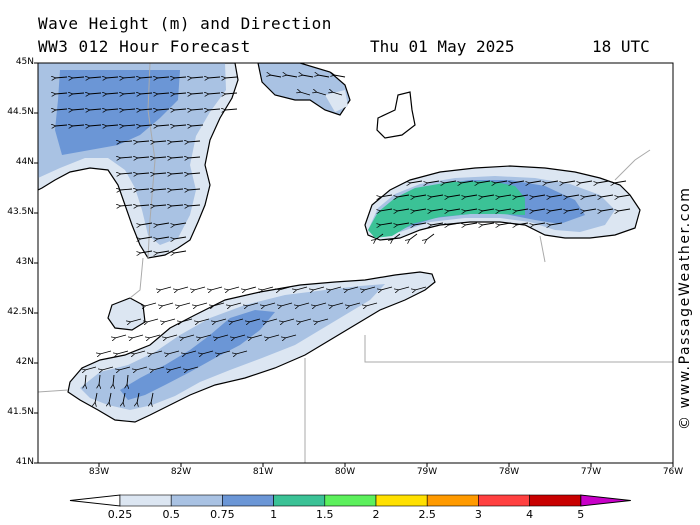 The width and height of the screenshot is (700, 525). What do you see at coordinates (442, 46) in the screenshot?
I see `forecast-date: Thu 01 May 2025` at bounding box center [442, 46].